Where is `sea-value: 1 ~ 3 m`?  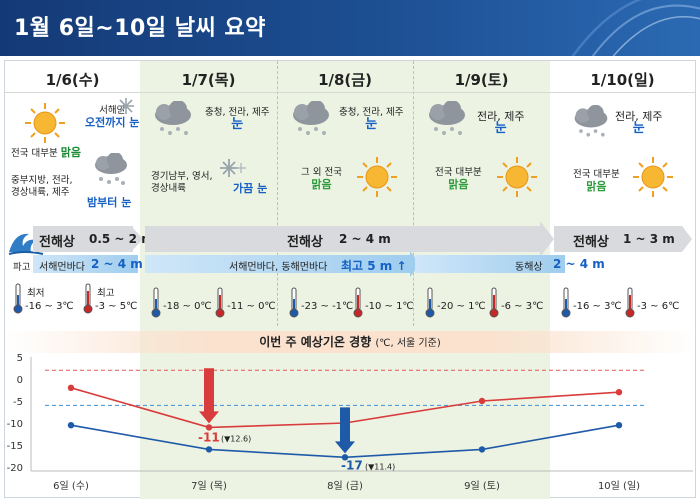 sea-value: 1 ~ 3 m is located at coordinates (649, 239).